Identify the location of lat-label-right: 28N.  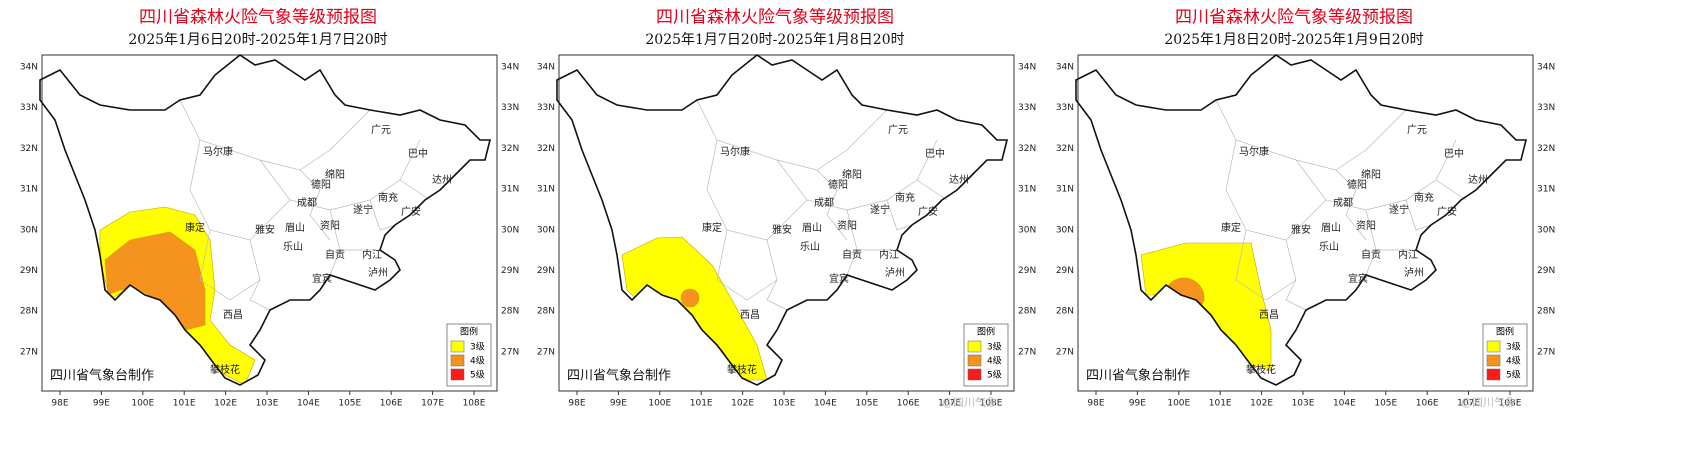
(1027, 312).